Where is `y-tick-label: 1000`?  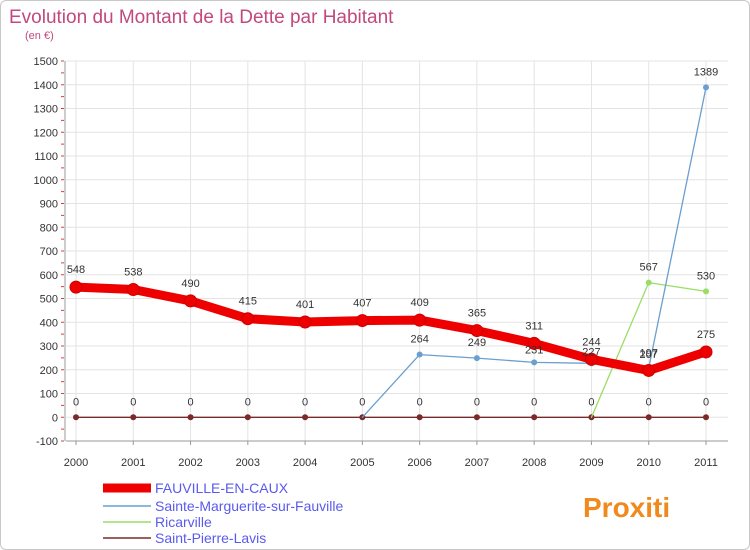
y-tick-label: 1000 is located at coordinates (46, 181).